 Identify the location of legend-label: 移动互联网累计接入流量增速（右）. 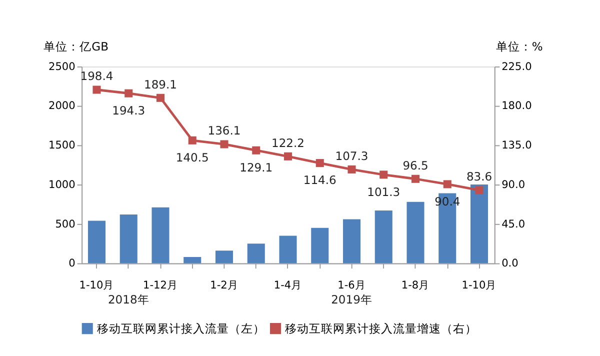
(381, 328).